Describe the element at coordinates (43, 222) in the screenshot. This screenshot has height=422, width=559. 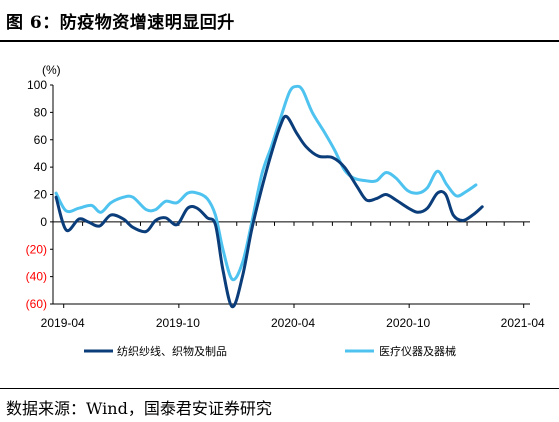
I see `y-tick-label: 0` at that location.